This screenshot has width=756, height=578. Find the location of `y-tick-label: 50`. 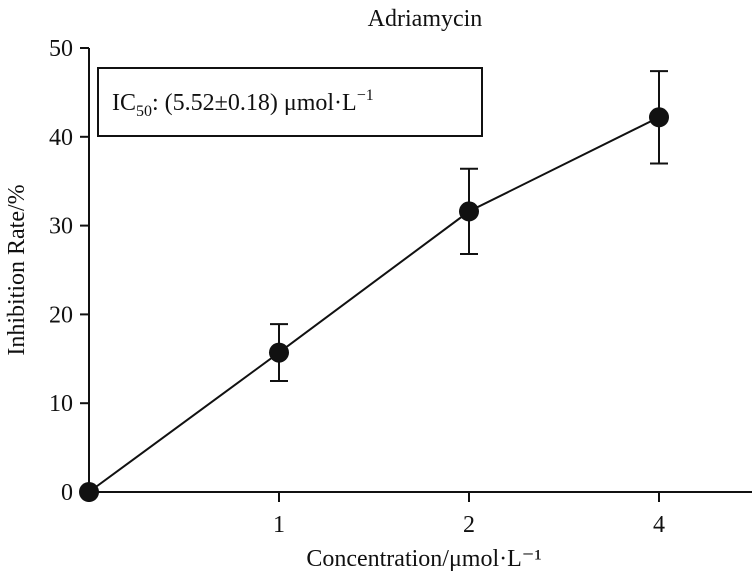

y-tick-label: 50 is located at coordinates (61, 49).